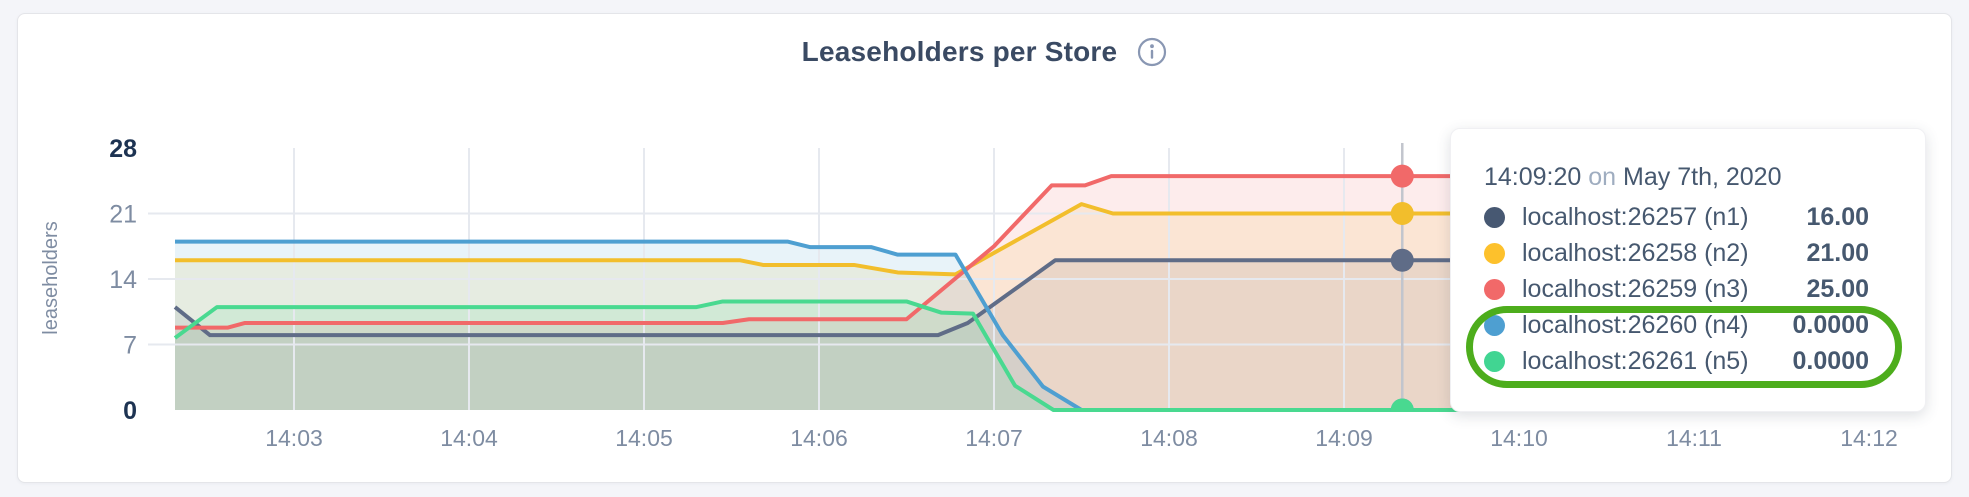  I want to click on tooltip-row: localhost:26258 (n2) 21.00, so click(1676, 253).